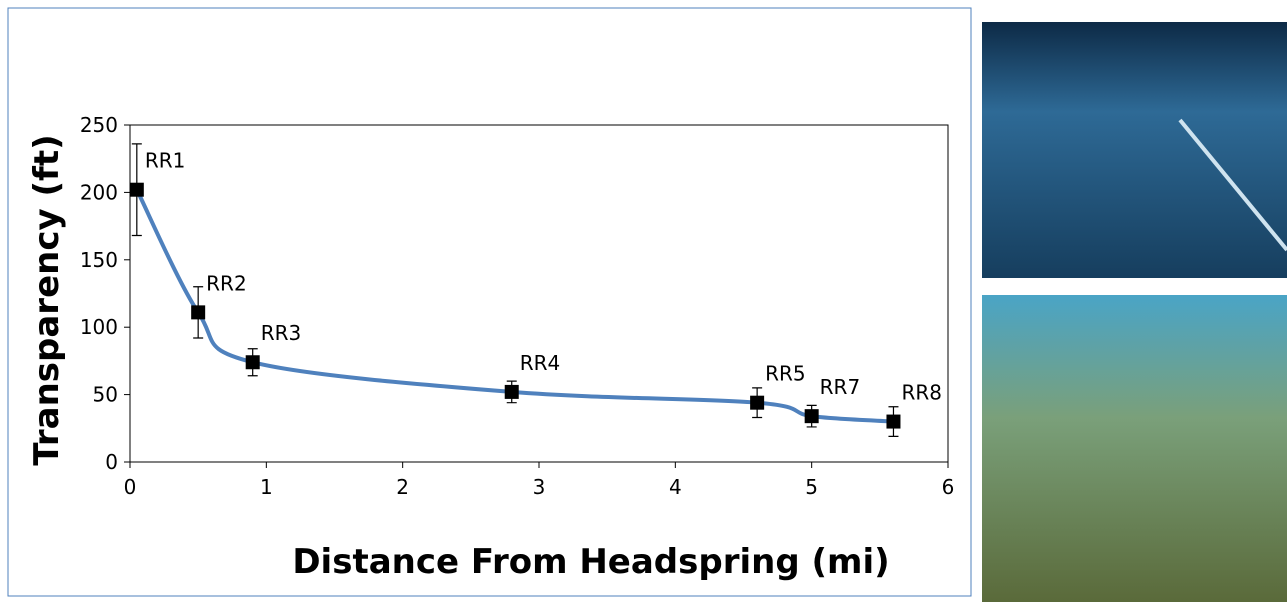 This screenshot has width=1287, height=602. Describe the element at coordinates (47, 299) in the screenshot. I see `y-axis-title: Transparency (ft)` at that location.